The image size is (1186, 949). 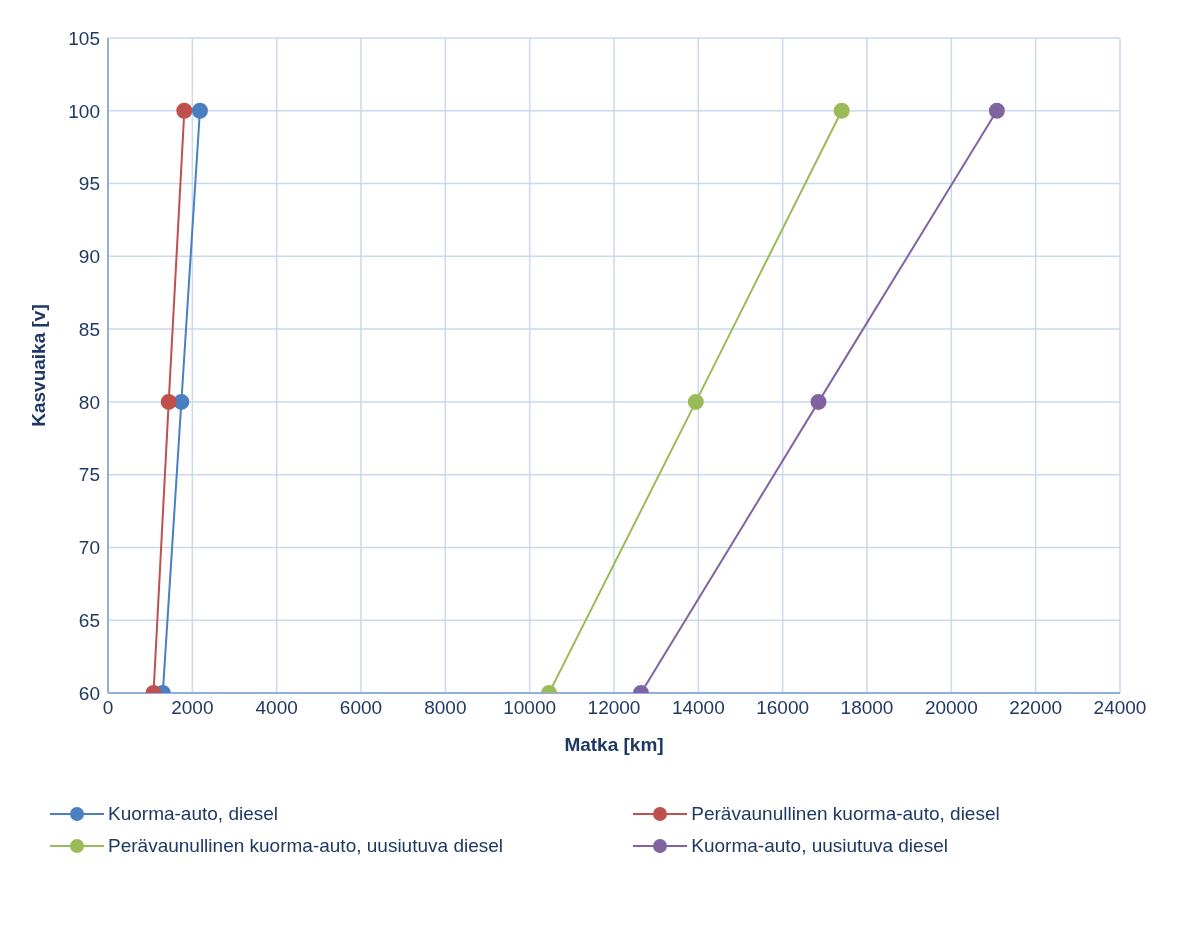 What do you see at coordinates (89, 620) in the screenshot?
I see `y-tick-label: 65` at bounding box center [89, 620].